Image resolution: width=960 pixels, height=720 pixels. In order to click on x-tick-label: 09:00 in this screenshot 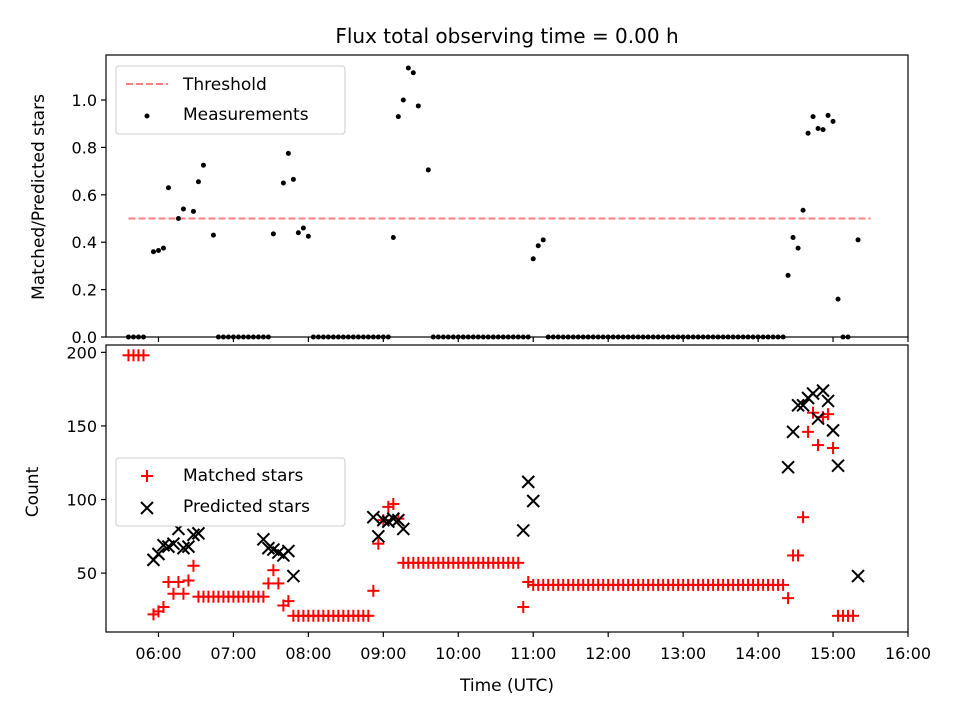, I will do `click(383, 653)`.